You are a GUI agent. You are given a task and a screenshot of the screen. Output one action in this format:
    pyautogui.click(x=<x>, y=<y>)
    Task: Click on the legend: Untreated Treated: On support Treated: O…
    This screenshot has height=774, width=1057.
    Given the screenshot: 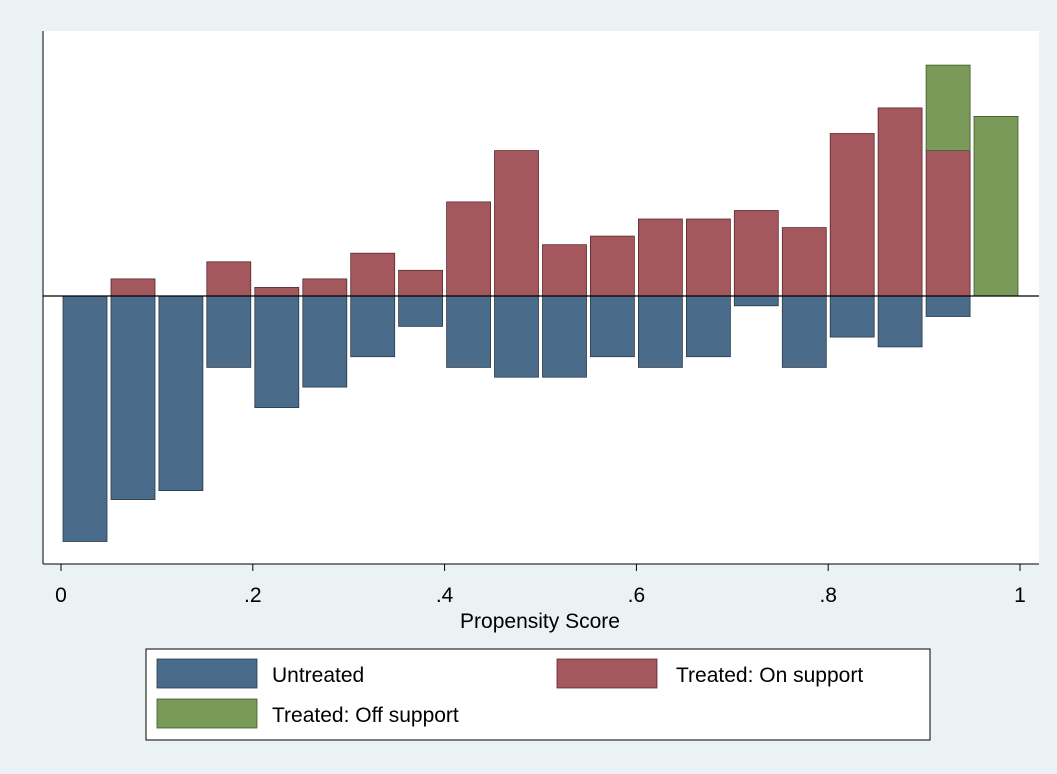 What is the action you would take?
    pyautogui.click(x=538, y=694)
    